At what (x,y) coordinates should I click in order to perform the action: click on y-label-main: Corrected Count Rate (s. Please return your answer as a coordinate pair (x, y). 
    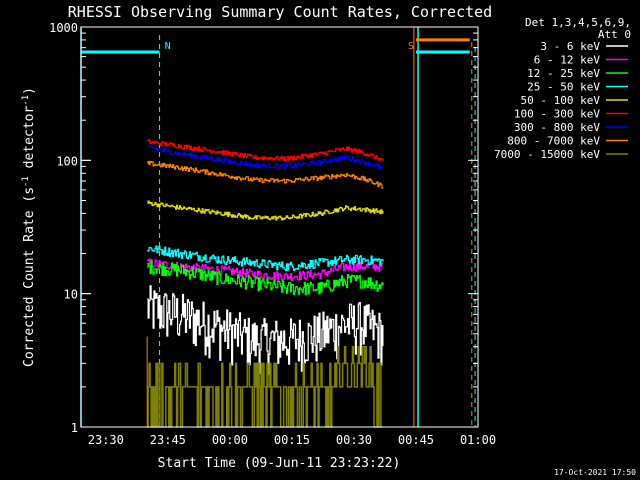
    Looking at the image, I should click on (29, 277).